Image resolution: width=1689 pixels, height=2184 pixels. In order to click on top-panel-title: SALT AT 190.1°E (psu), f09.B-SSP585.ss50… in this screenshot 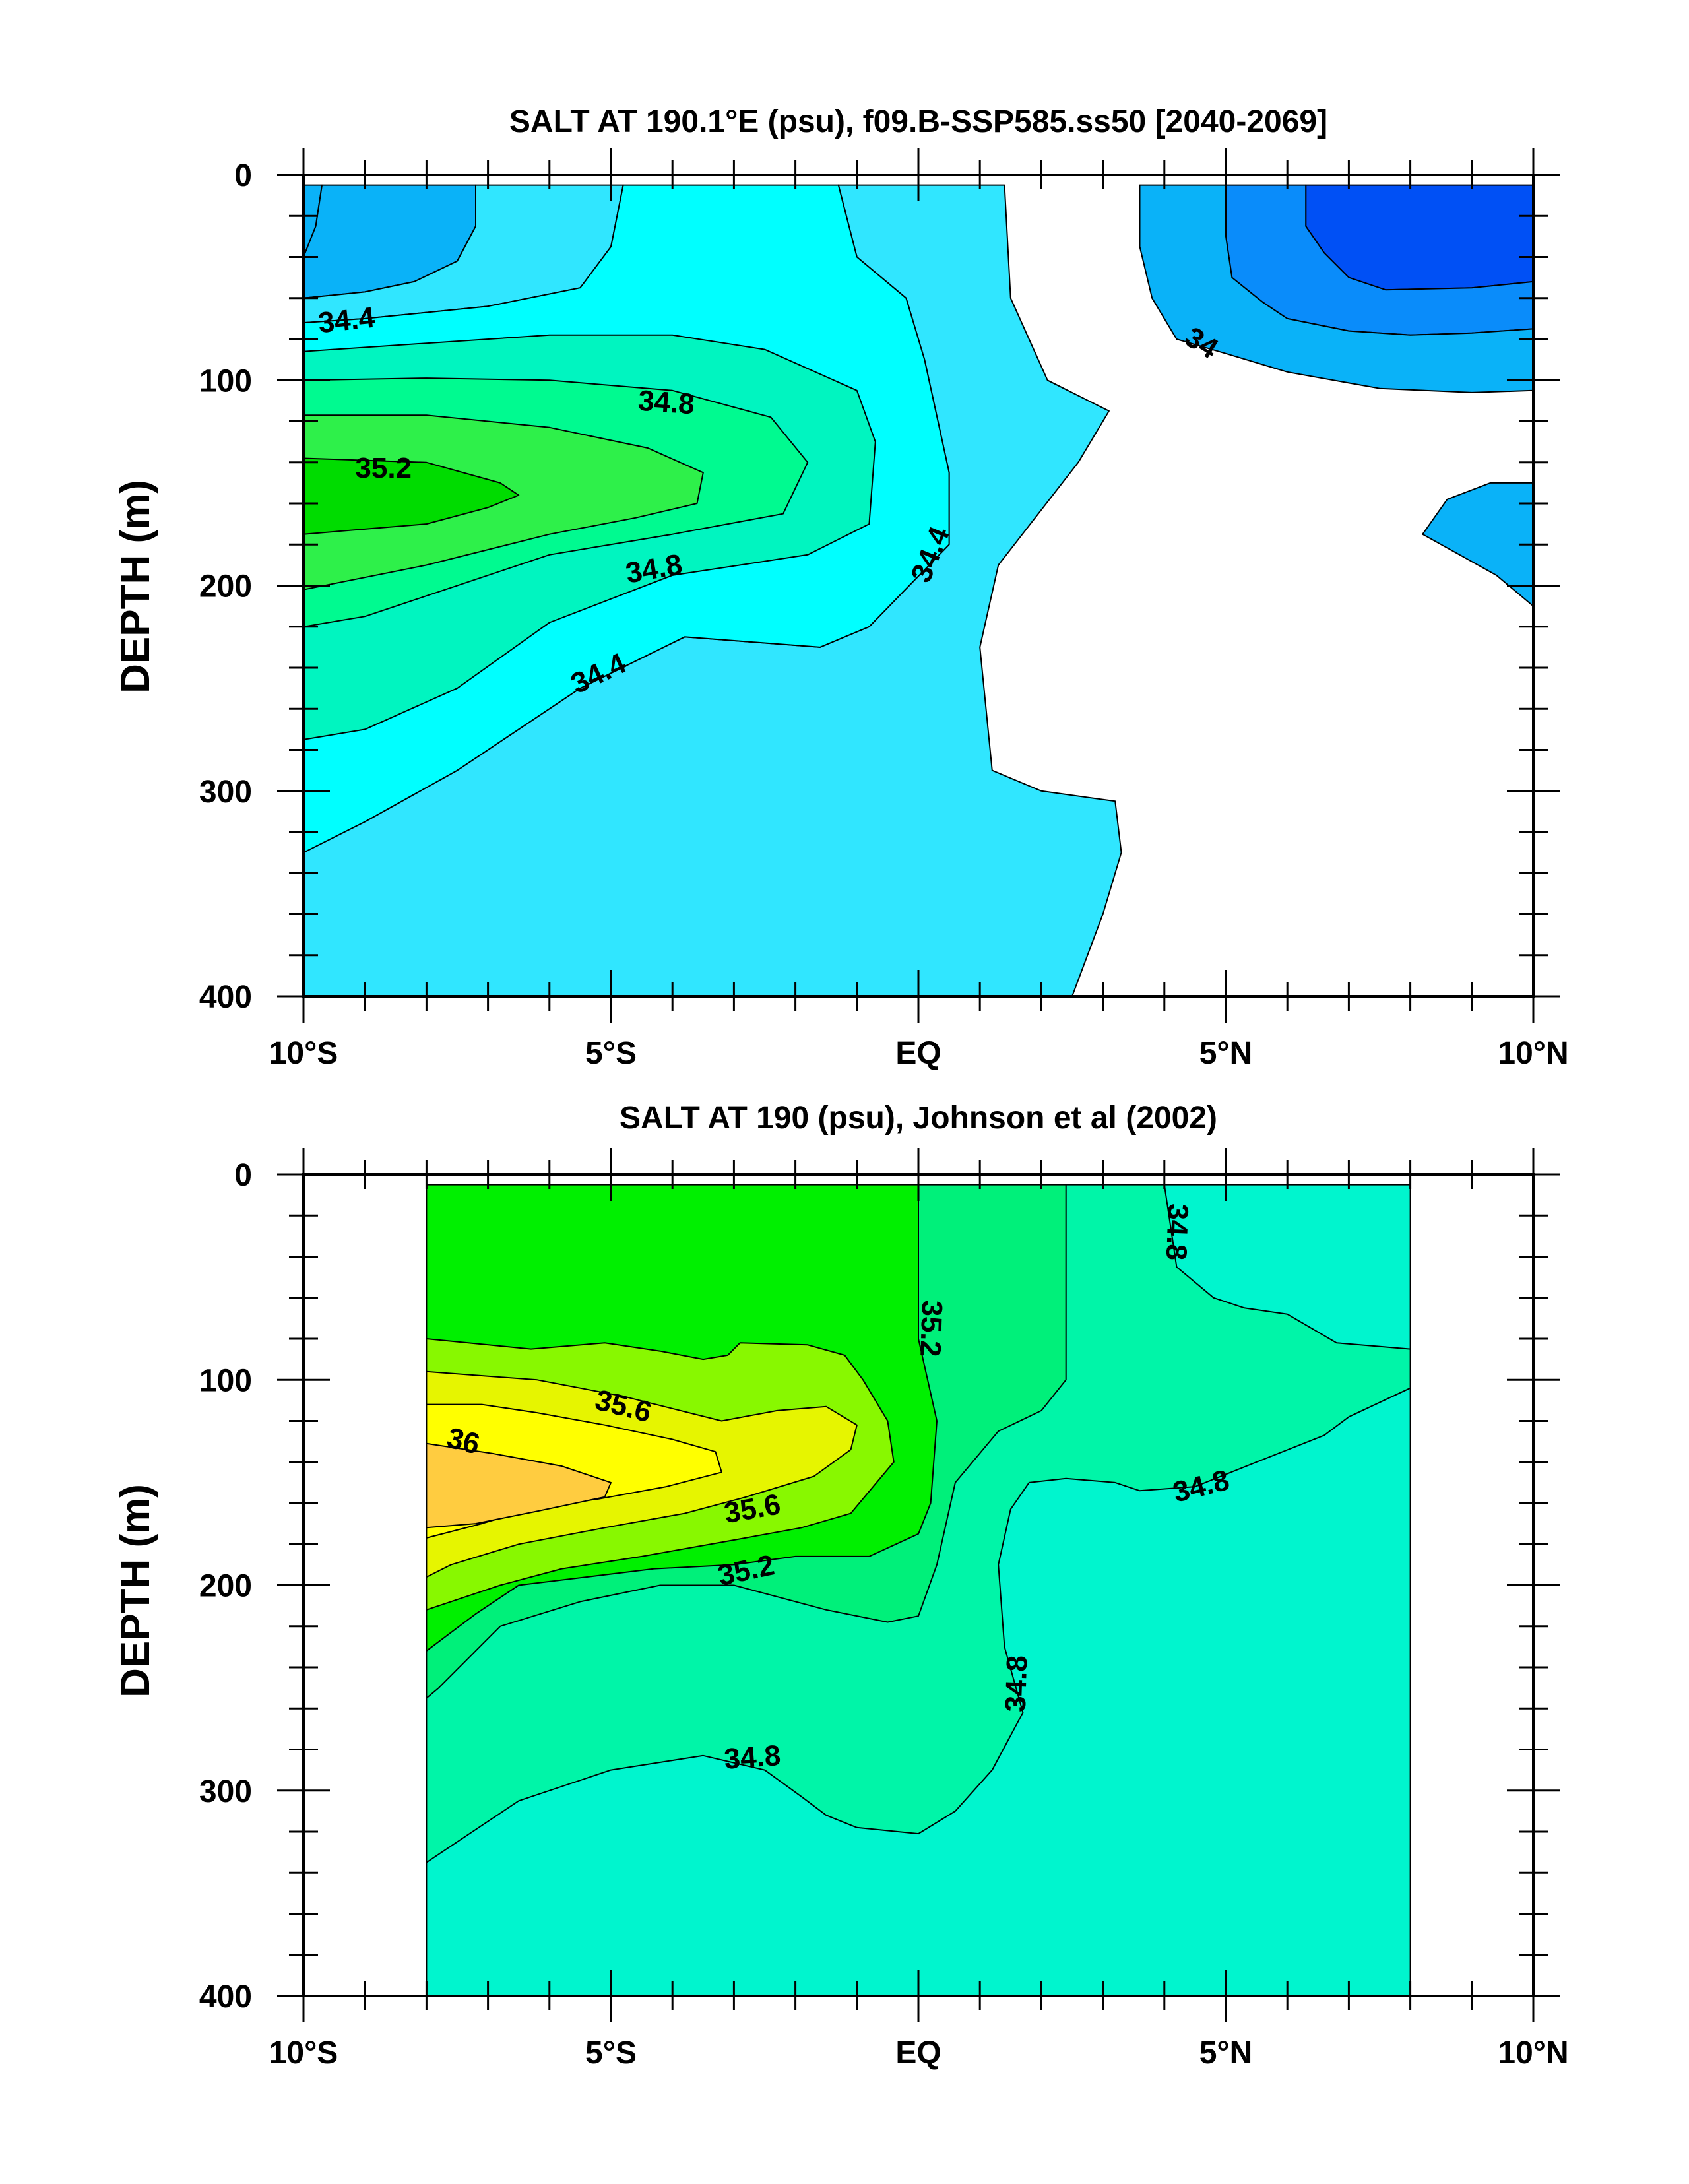, I will do `click(918, 121)`.